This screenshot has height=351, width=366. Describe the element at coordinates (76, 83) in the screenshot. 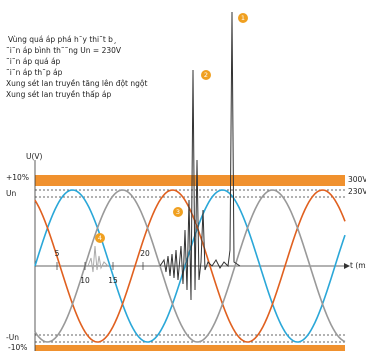

I see `legend-item: Xung sét lan truyền tăng lên đột ngột` at that location.